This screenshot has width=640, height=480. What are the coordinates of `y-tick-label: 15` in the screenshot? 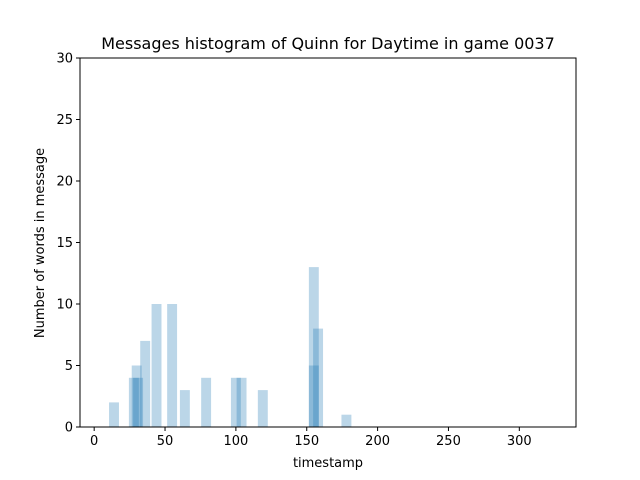 It's located at (64, 243).